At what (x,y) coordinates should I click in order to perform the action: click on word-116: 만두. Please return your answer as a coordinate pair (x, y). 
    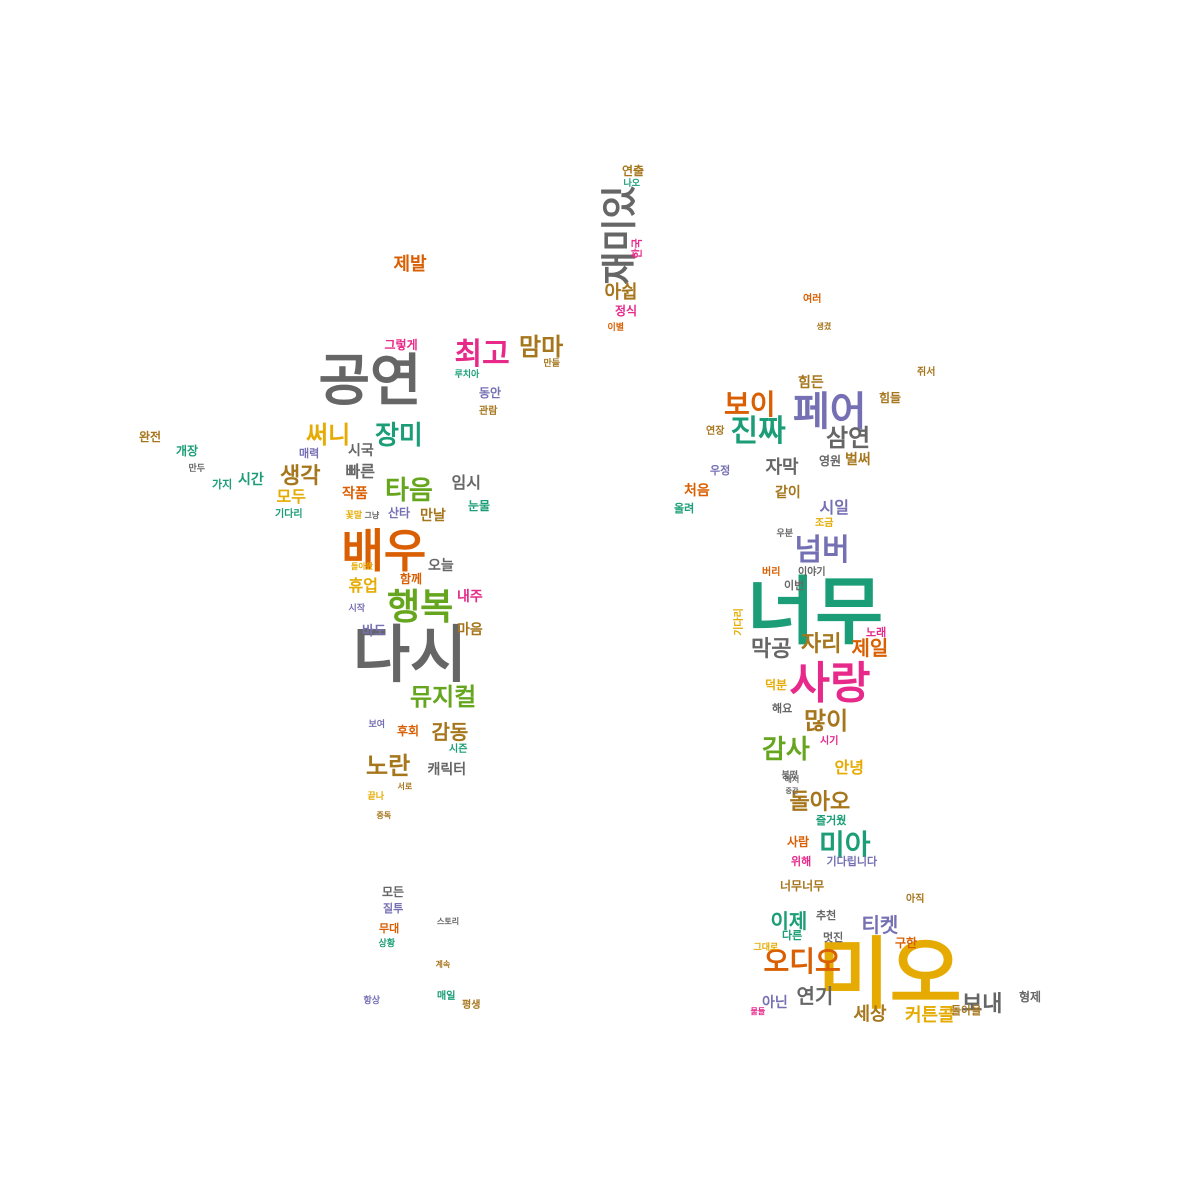
    Looking at the image, I should click on (197, 468).